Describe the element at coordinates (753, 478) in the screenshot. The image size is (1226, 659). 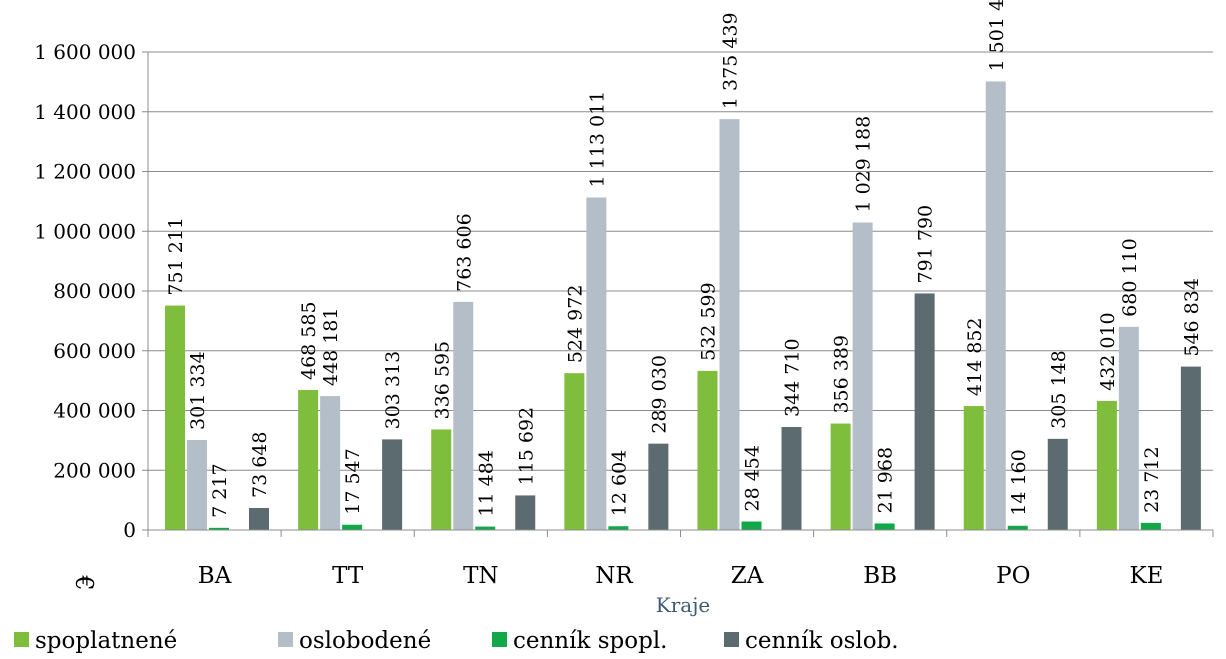
I see `data-label: 28 454` at that location.